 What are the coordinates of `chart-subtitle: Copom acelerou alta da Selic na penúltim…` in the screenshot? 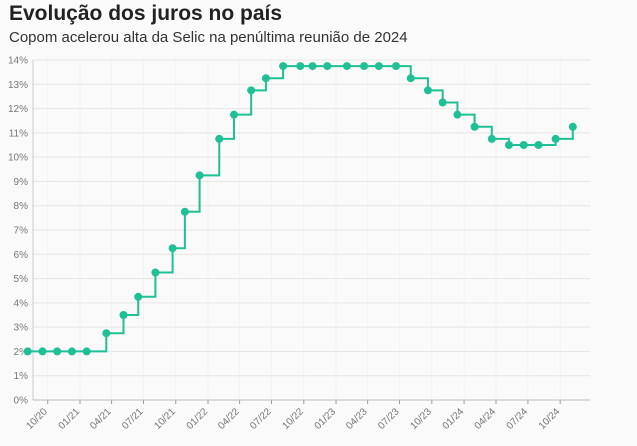 It's located at (208, 37).